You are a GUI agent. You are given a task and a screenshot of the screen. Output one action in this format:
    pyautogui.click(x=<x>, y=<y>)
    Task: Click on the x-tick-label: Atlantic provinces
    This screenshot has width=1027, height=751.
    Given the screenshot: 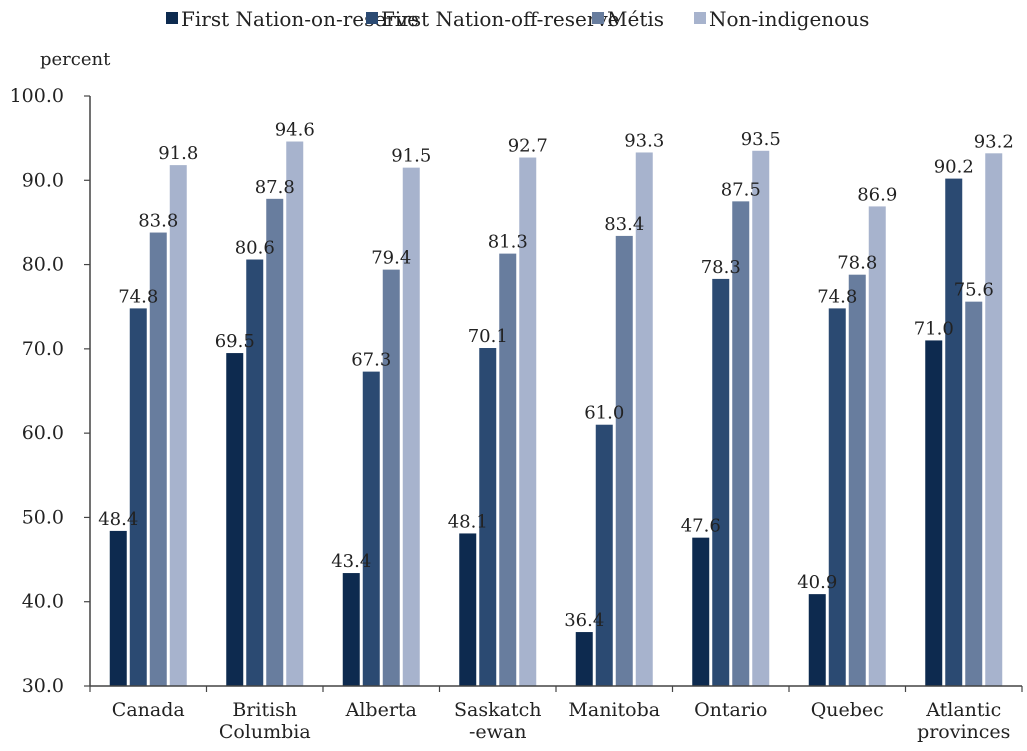 What is the action you would take?
    pyautogui.click(x=963, y=721)
    